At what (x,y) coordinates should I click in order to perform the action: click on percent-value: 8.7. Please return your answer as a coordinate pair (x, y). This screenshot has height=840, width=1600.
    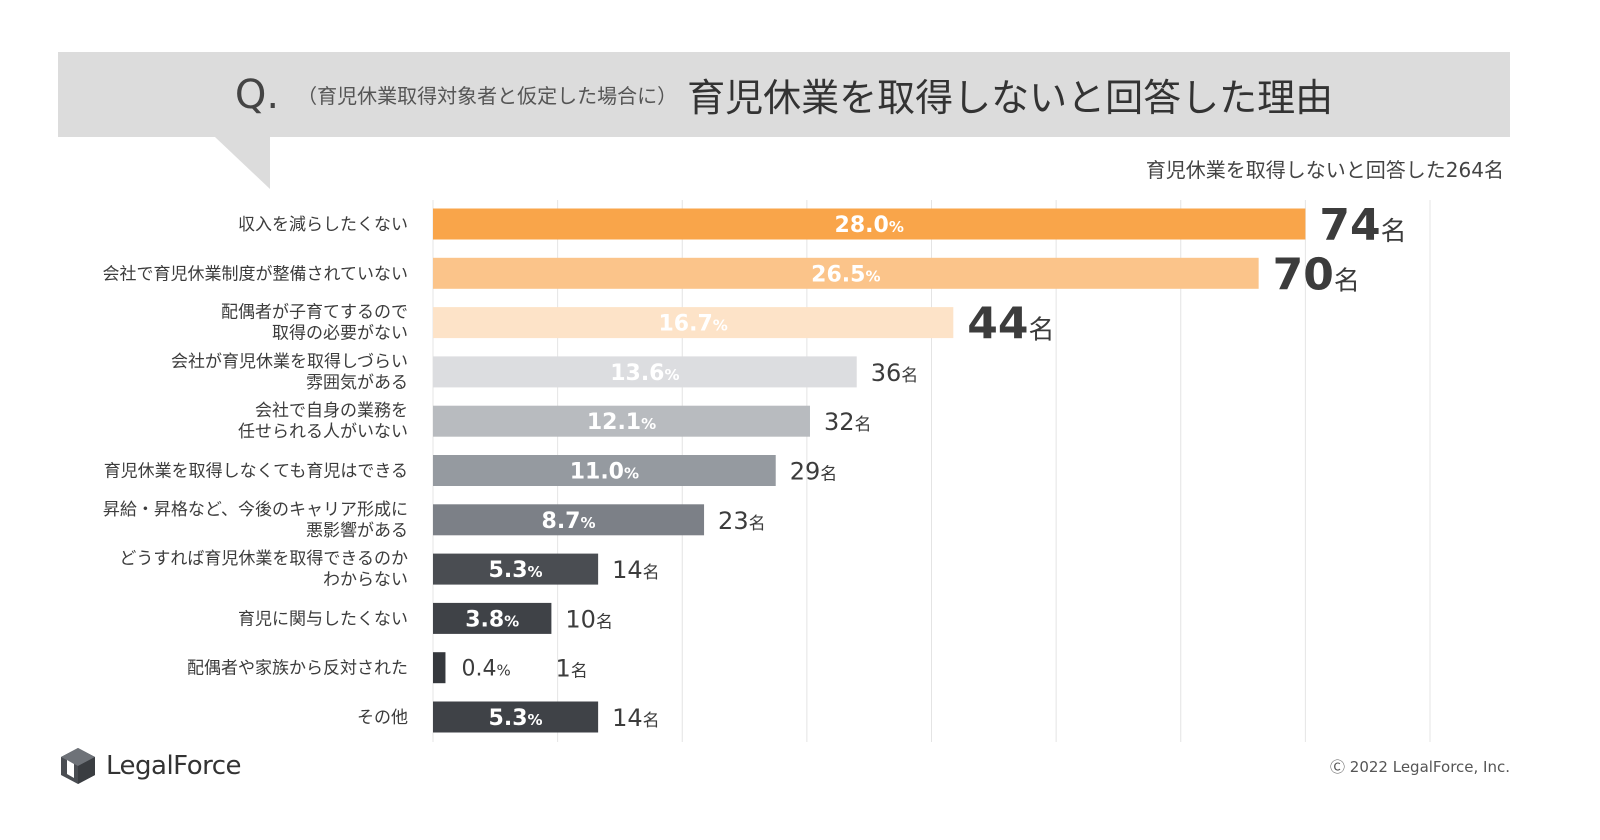
    Looking at the image, I should click on (561, 521).